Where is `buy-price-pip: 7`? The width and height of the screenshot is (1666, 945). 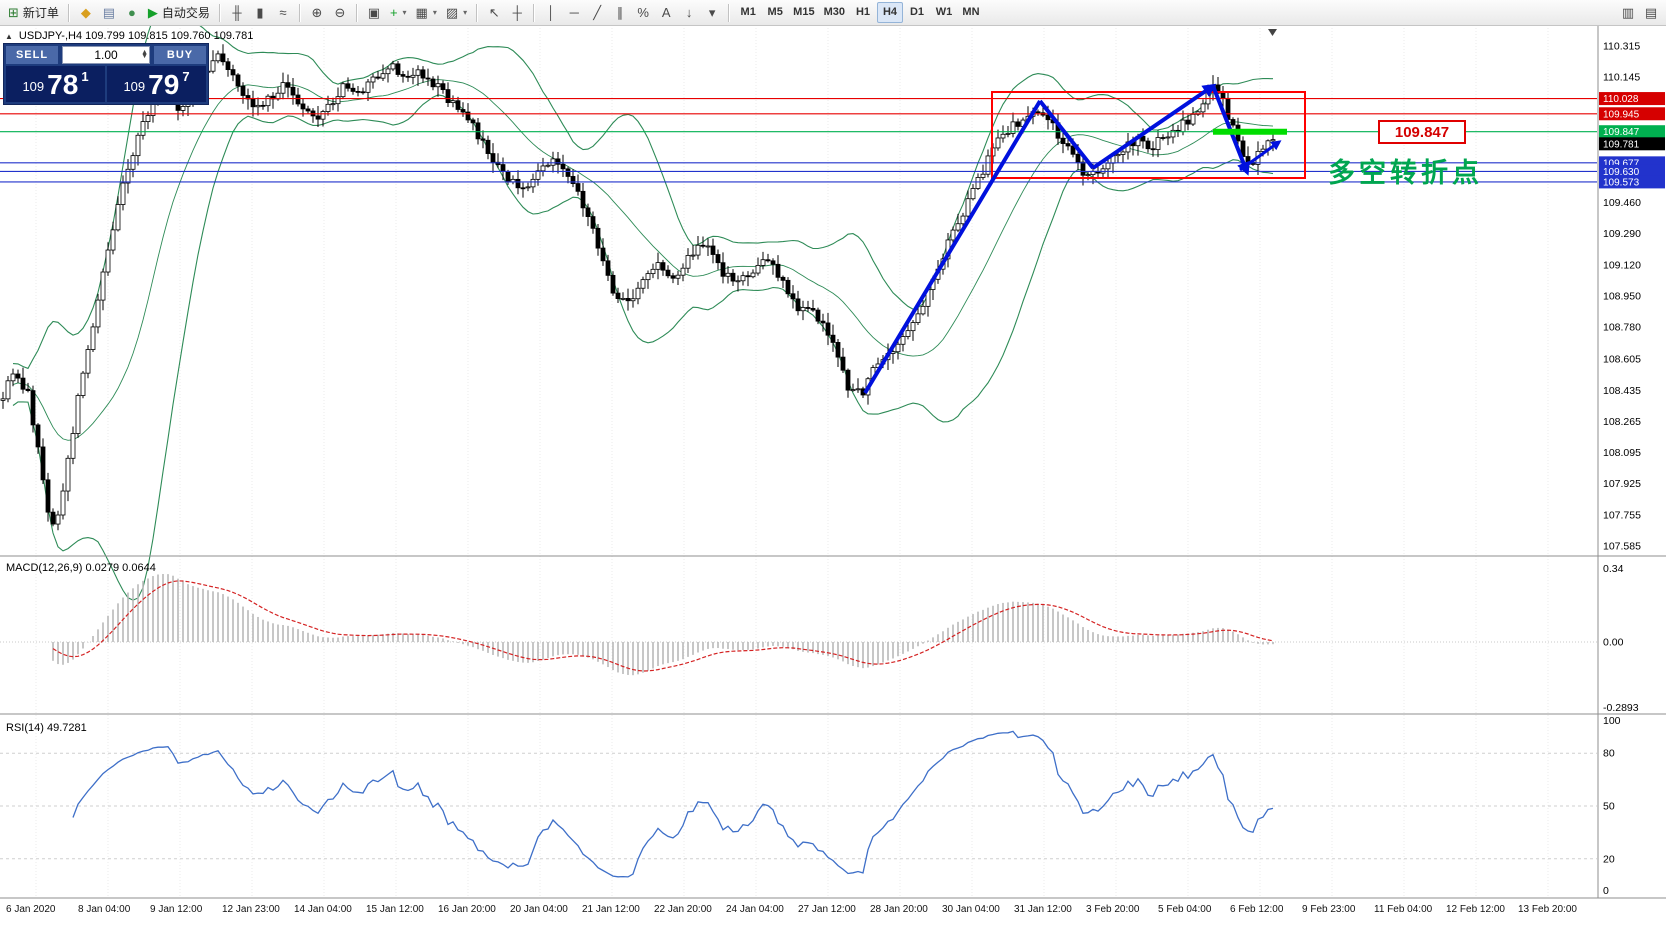 buy-price-pip: 7 is located at coordinates (186, 76).